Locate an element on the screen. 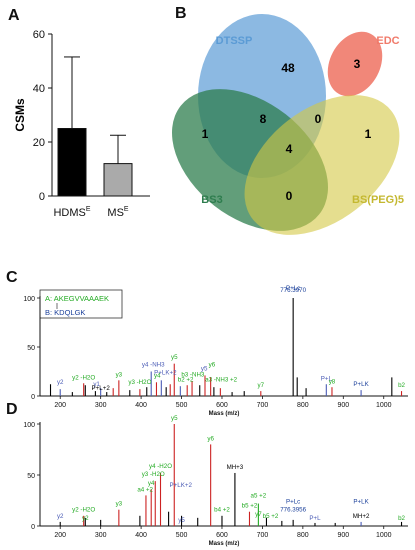 The height and width of the screenshot is (550, 415). venn-count-bs3: 1 is located at coordinates (205, 134).